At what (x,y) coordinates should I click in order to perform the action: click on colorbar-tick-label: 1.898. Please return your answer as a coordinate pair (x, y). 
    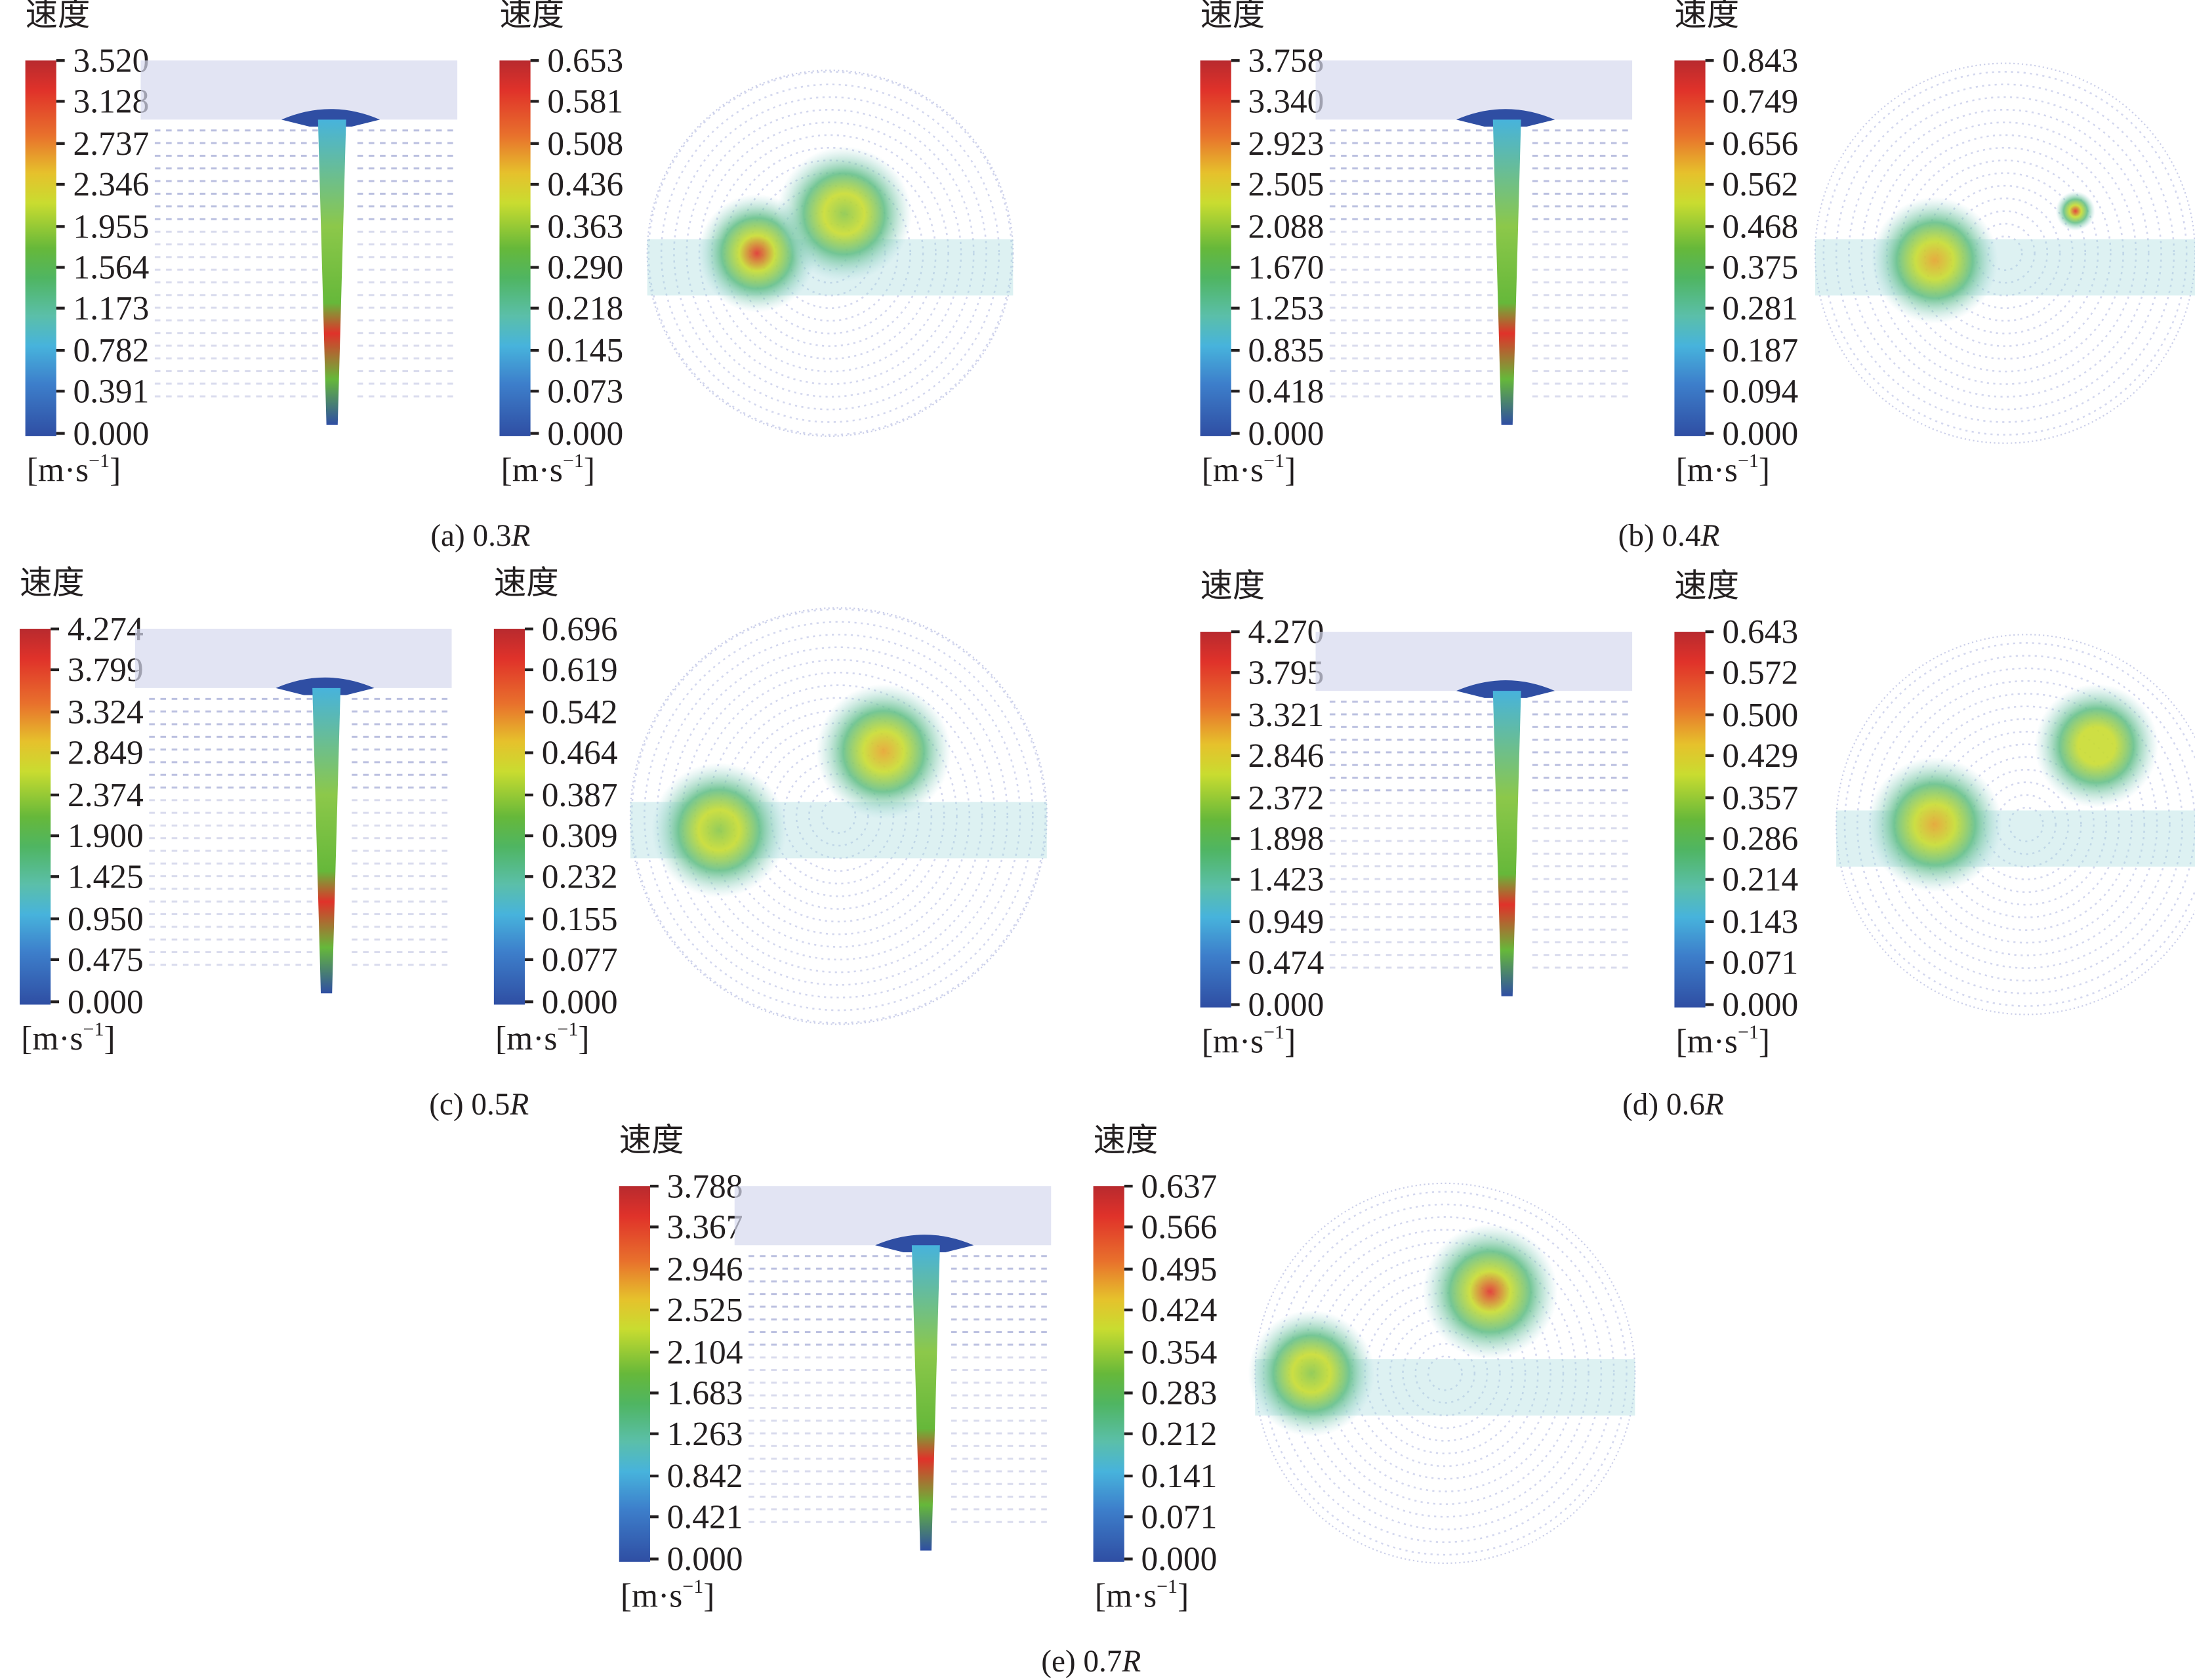
    Looking at the image, I should click on (1286, 840).